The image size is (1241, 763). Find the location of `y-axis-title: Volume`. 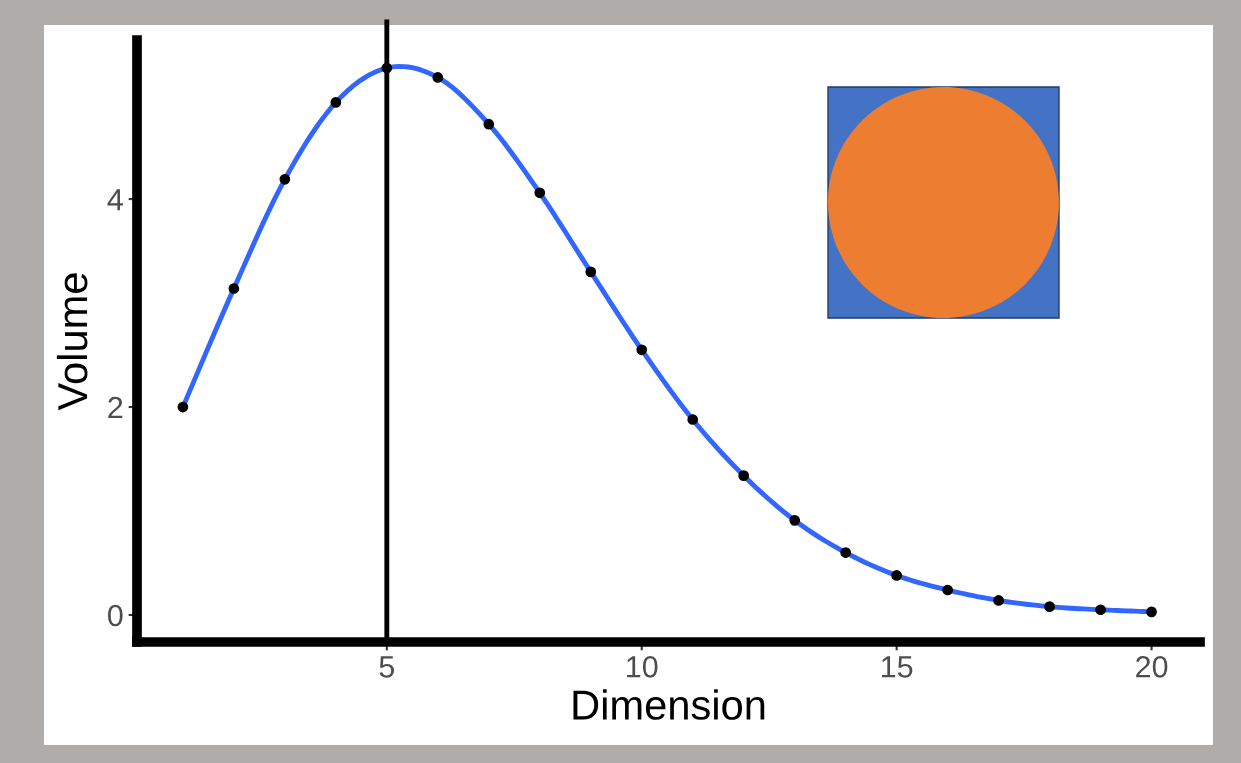

y-axis-title: Volume is located at coordinates (72, 342).